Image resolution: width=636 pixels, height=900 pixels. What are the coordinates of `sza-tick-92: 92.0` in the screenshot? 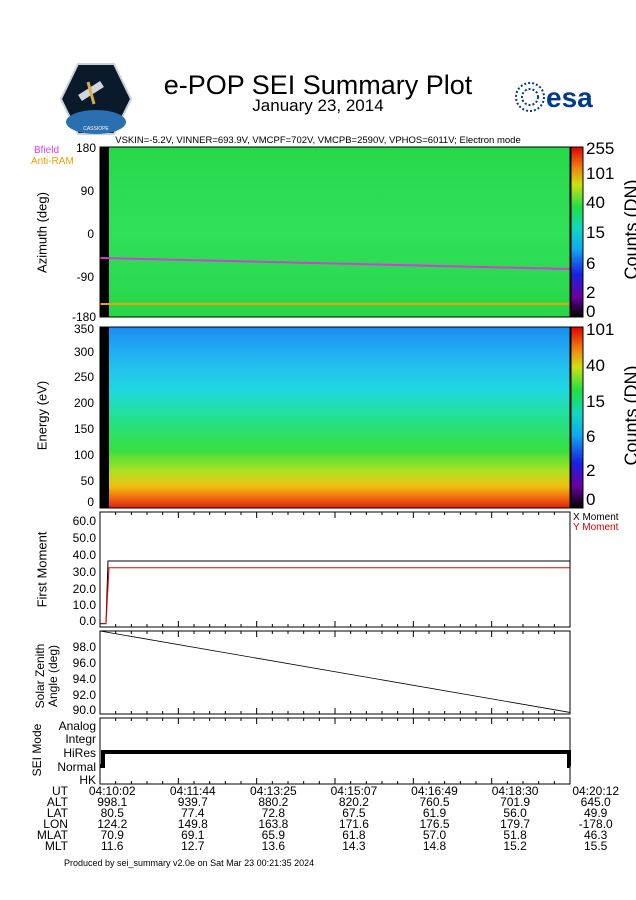 It's located at (84, 695).